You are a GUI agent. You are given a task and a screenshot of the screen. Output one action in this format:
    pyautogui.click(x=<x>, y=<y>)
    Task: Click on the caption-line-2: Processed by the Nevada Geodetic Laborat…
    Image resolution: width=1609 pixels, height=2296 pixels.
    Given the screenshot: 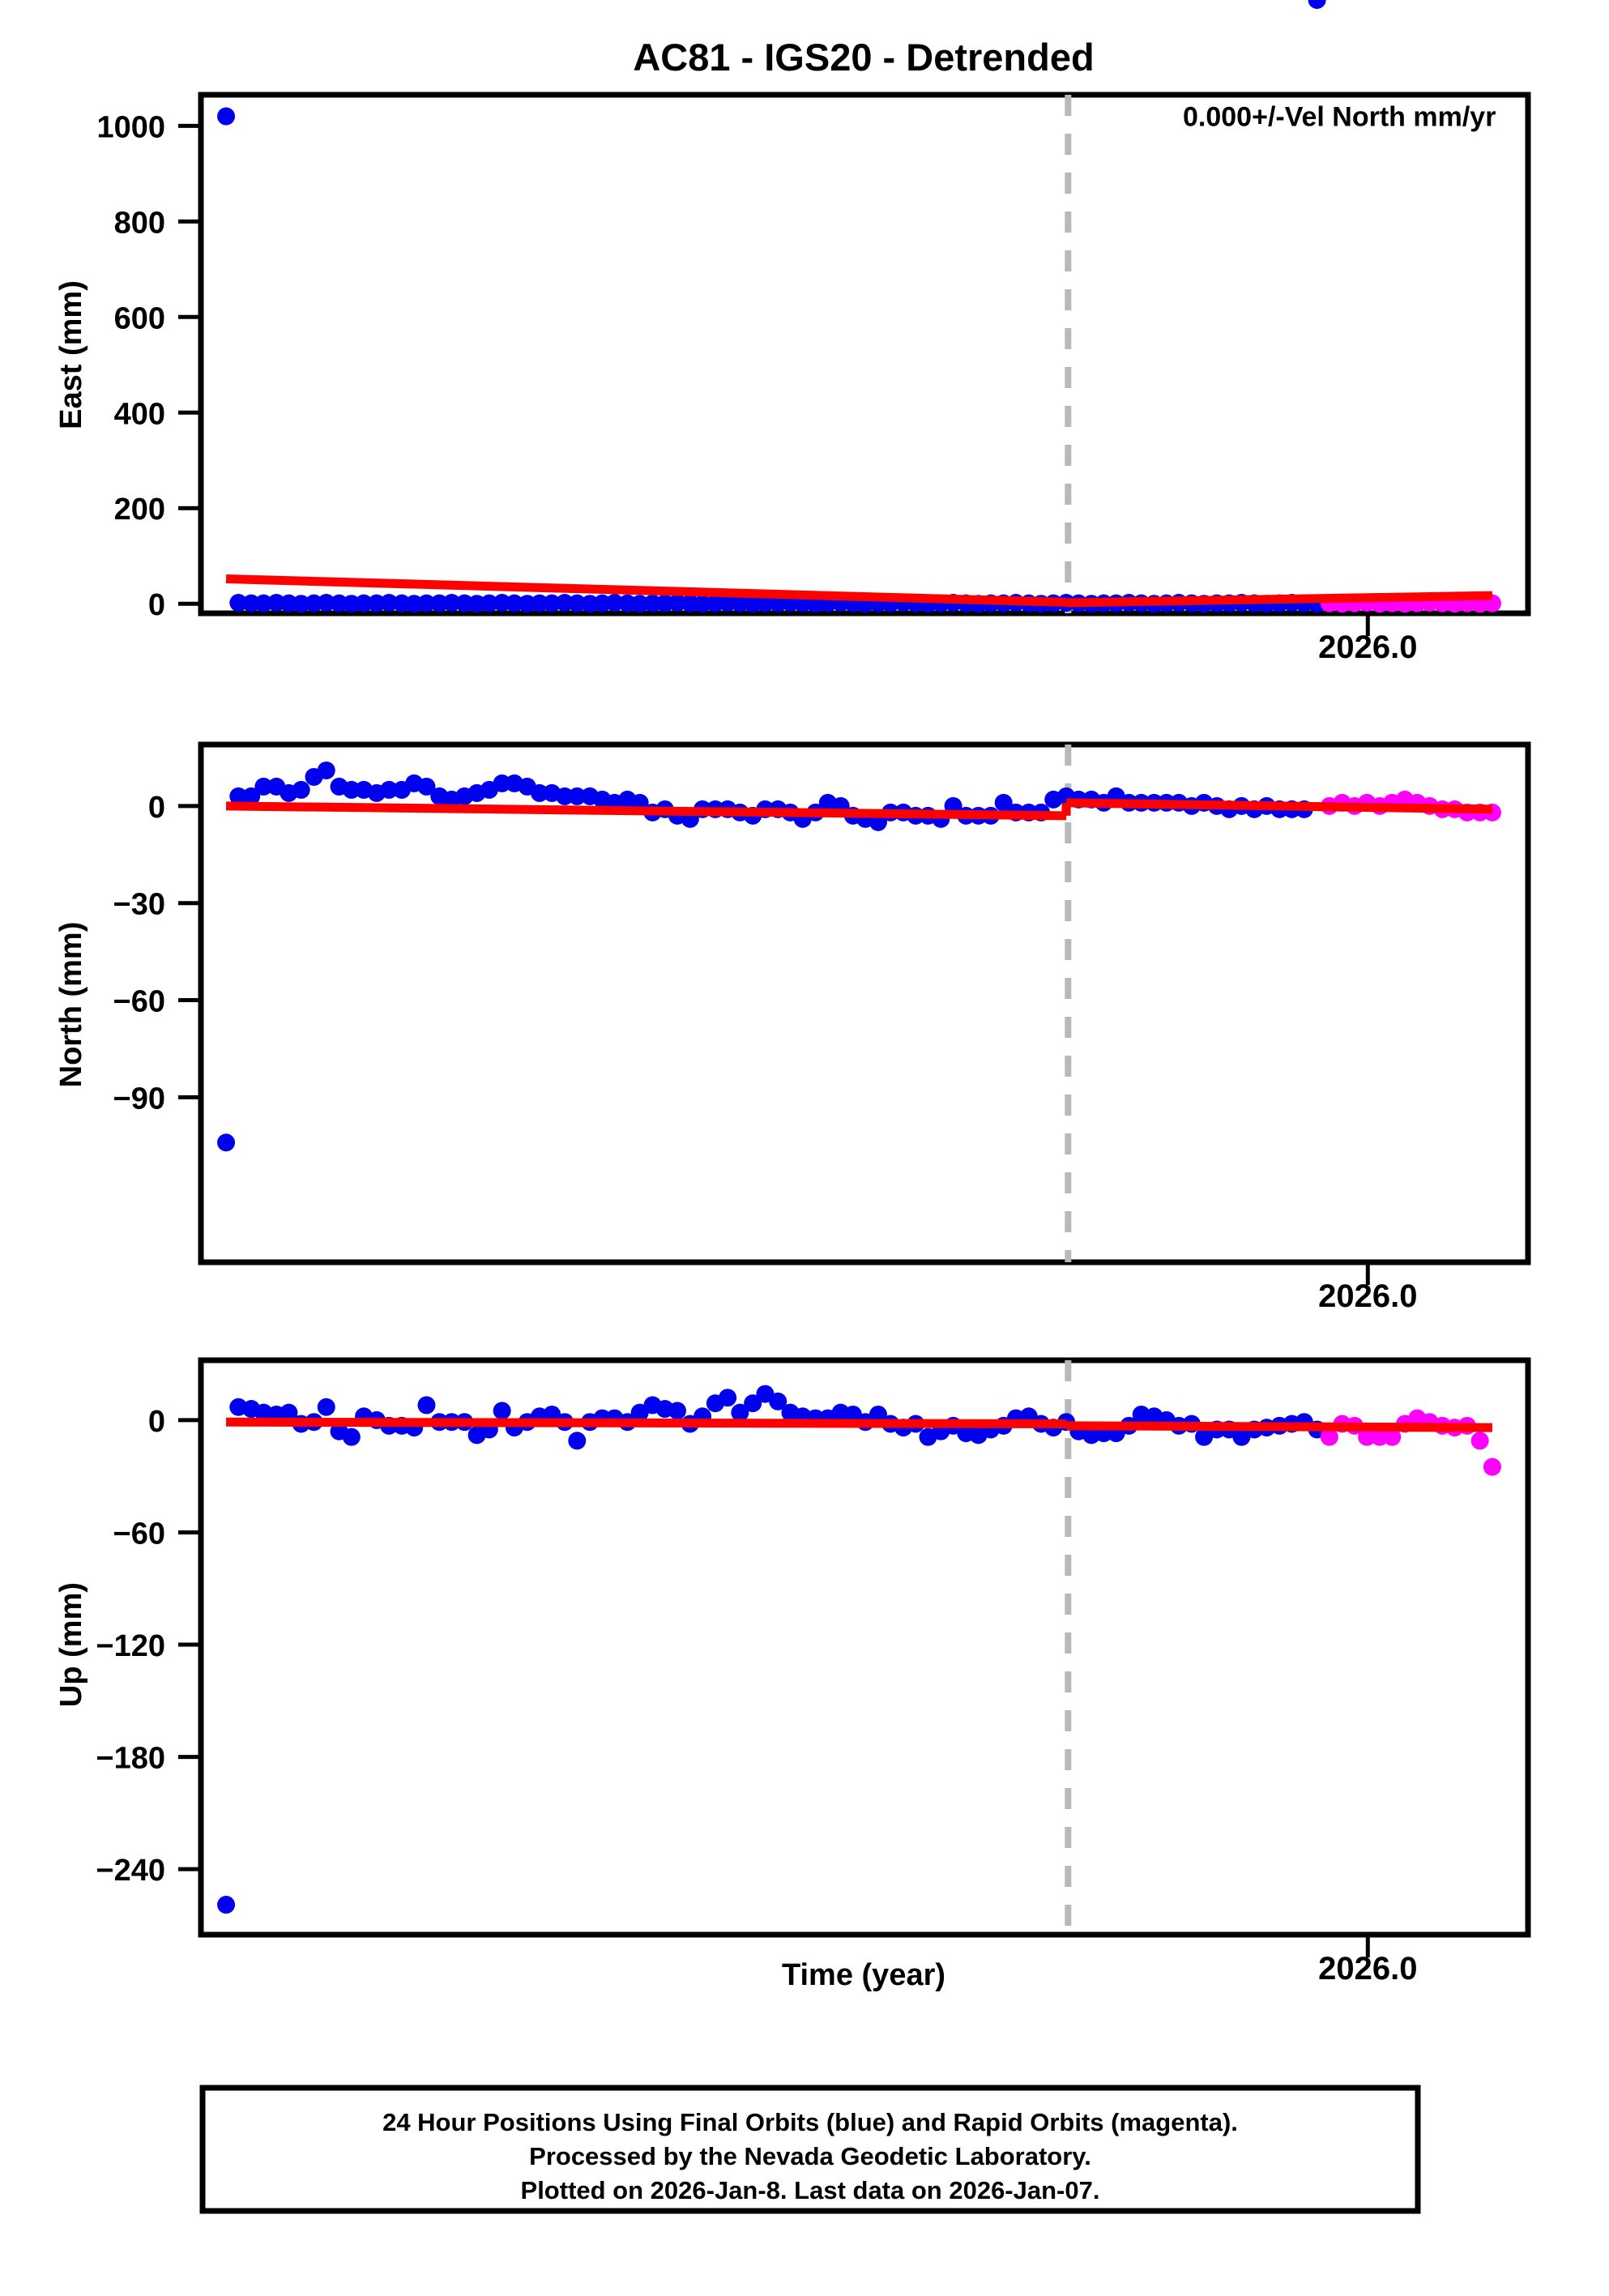 What is the action you would take?
    pyautogui.click(x=810, y=2156)
    